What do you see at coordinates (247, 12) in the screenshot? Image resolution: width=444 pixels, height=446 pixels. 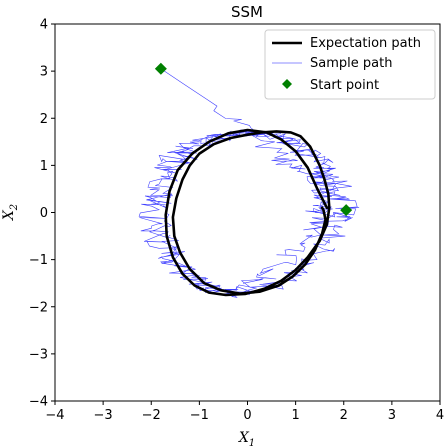 I see `chart-title: SSM` at bounding box center [247, 12].